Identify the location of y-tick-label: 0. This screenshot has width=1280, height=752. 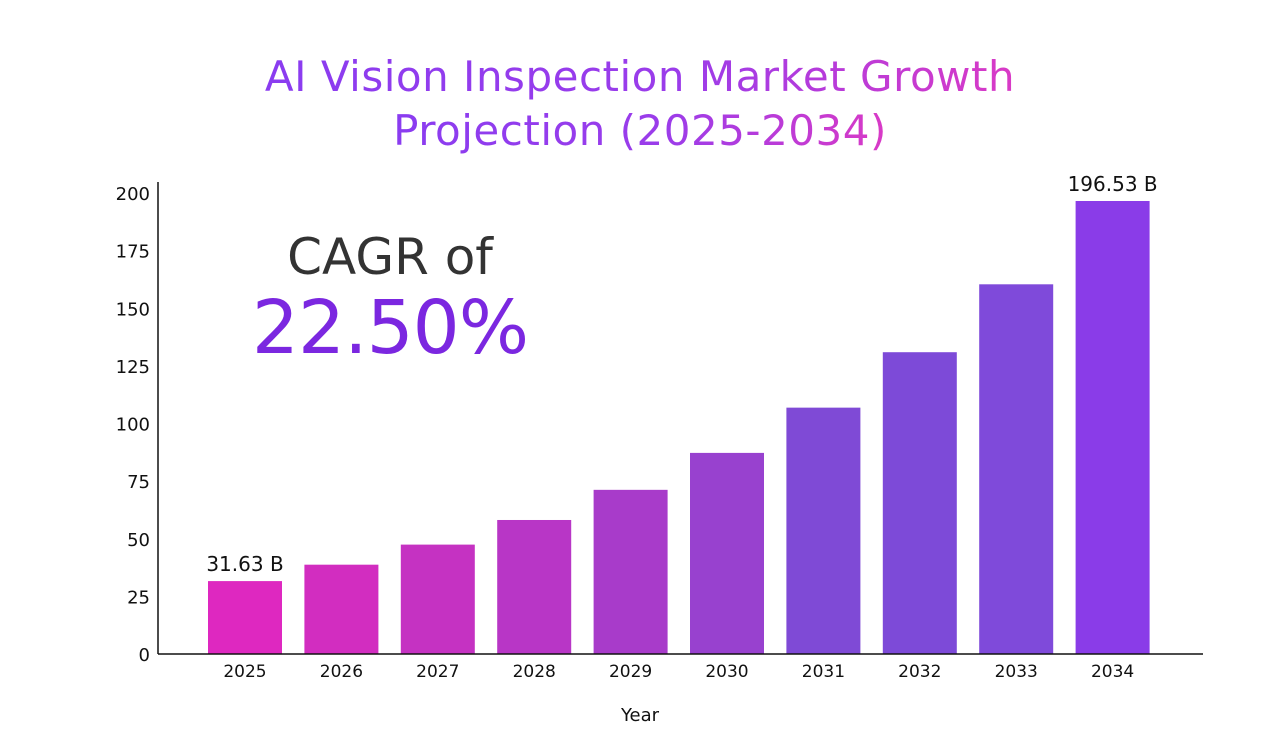
(144, 655).